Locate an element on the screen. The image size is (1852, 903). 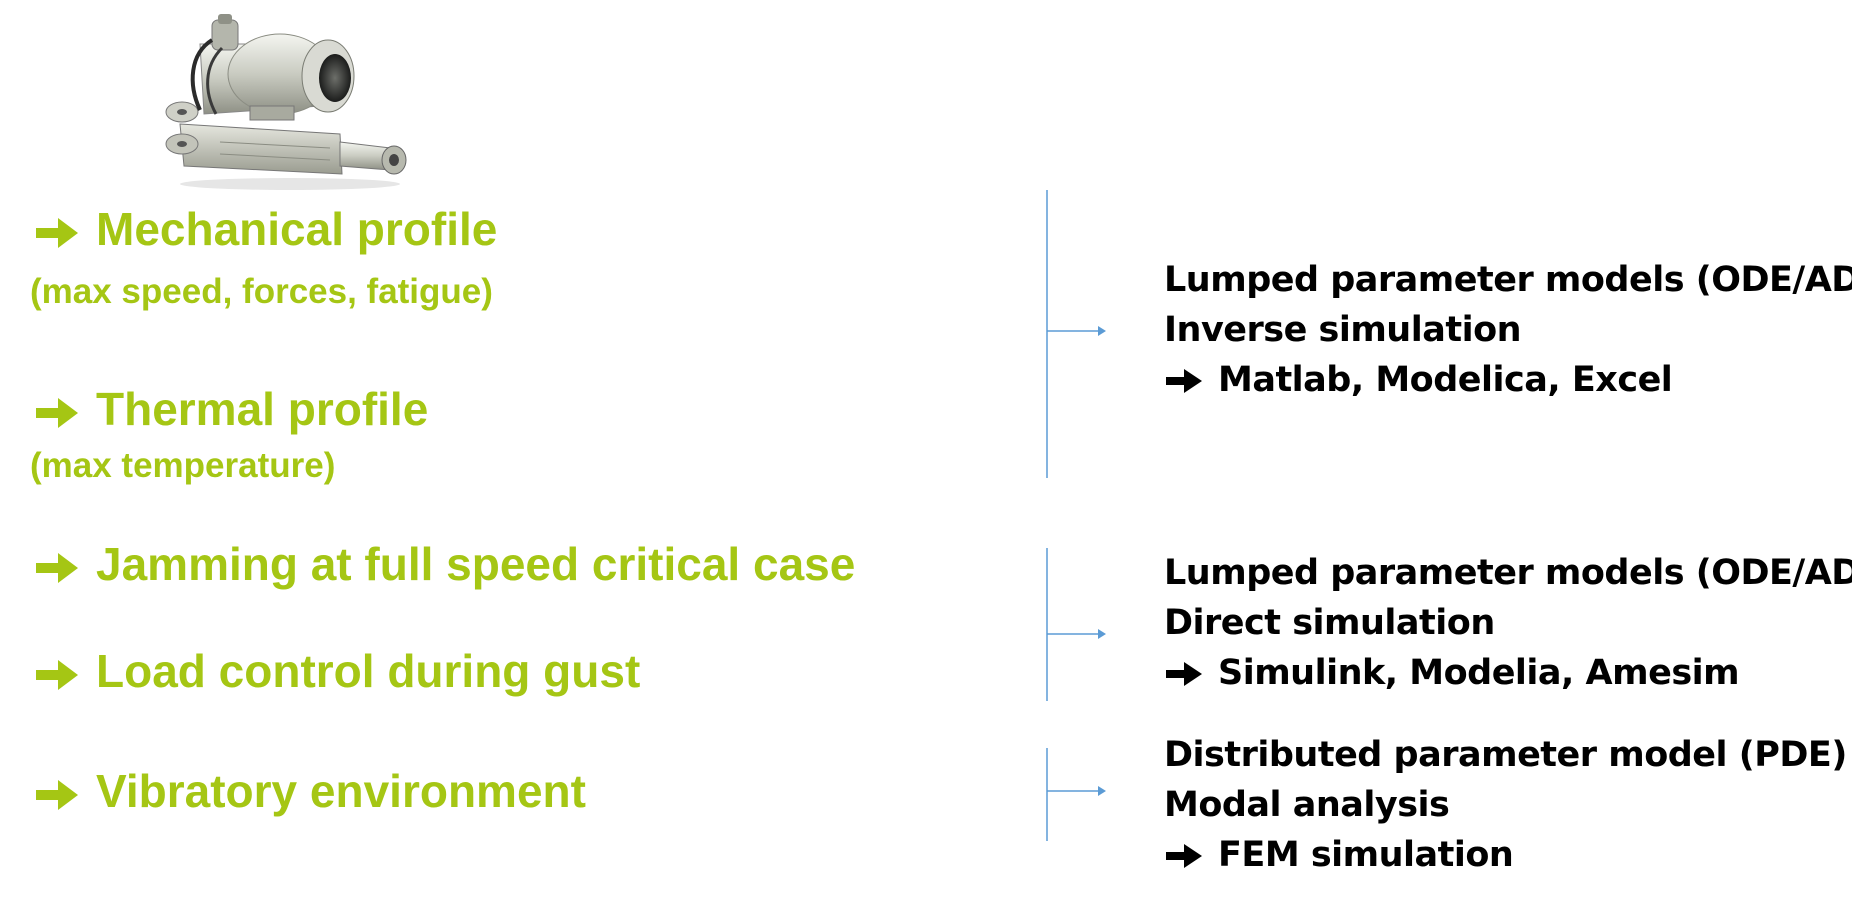
requirement-title: Load control during gust is located at coordinates (368, 671).